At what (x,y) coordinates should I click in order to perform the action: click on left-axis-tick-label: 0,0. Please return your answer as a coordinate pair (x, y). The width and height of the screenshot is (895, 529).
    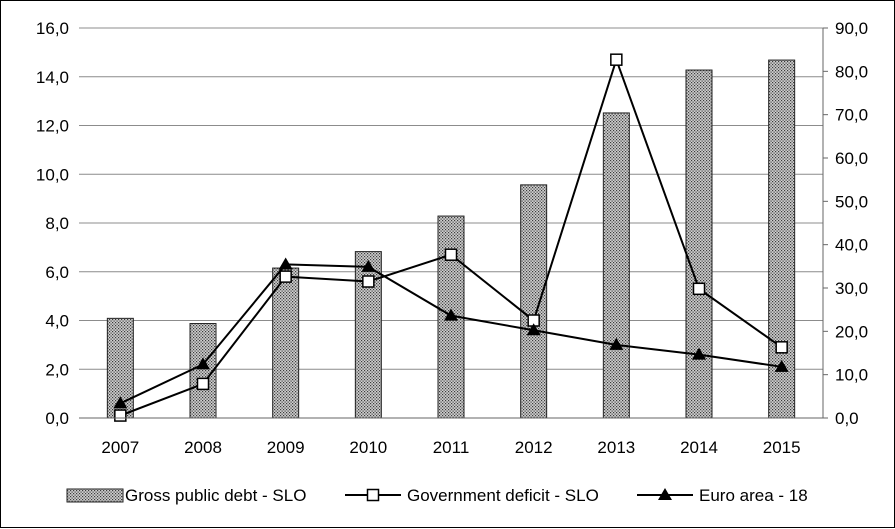
    Looking at the image, I should click on (57, 418).